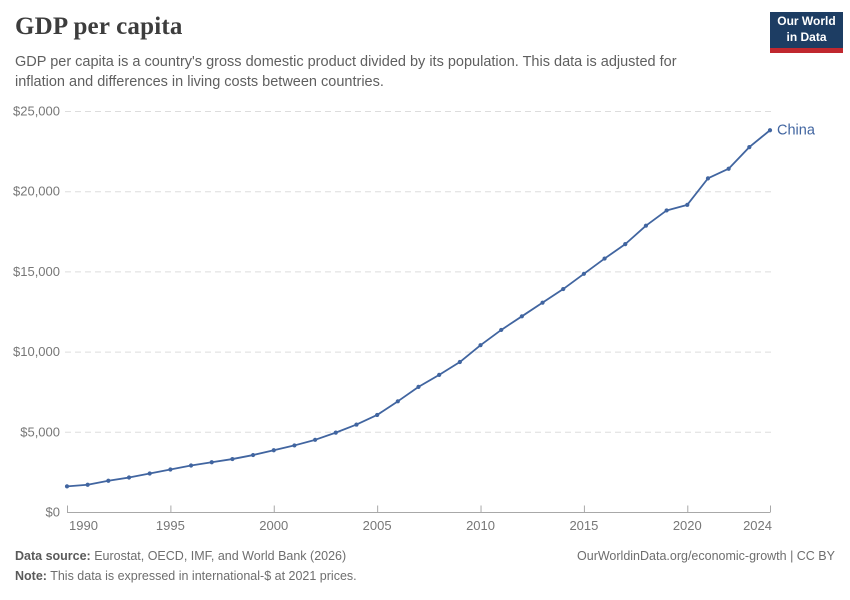  I want to click on y-axis-tick-label: $5,000, so click(40, 431).